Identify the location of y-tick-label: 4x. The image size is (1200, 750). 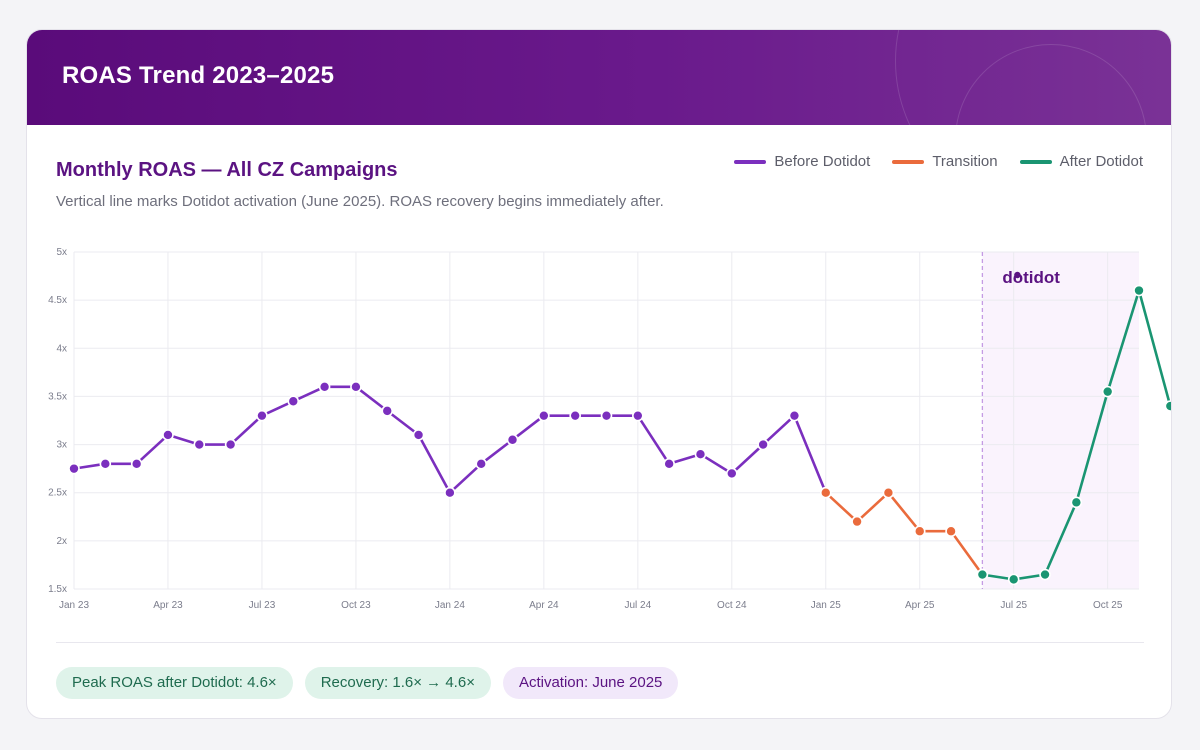
(61, 348).